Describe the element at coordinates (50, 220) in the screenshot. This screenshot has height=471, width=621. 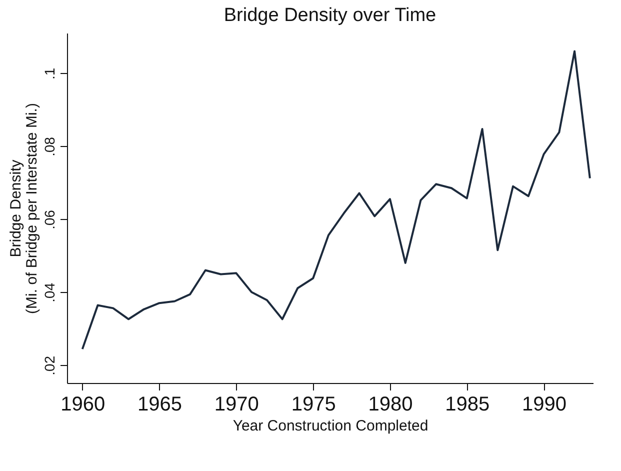
I see `y-tick-label: .06` at that location.